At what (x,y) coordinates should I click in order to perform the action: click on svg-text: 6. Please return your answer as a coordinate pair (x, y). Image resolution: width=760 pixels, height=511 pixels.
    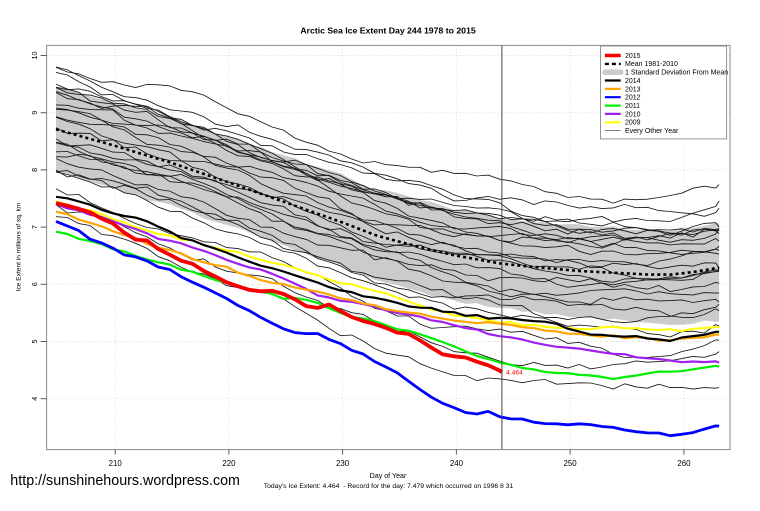
    Looking at the image, I should click on (34, 284).